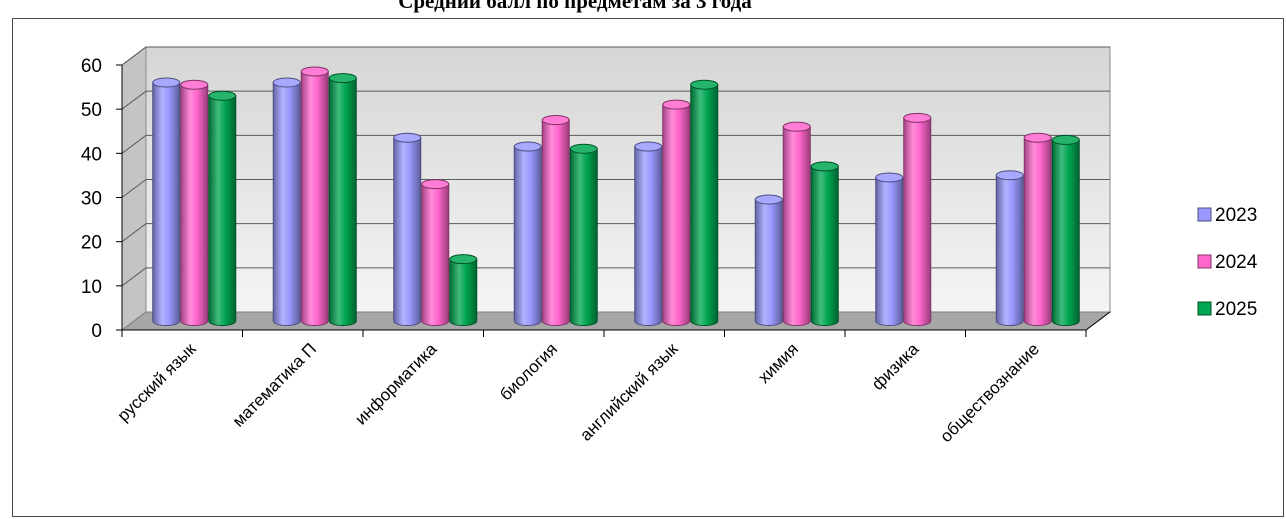 This screenshot has height=519, width=1286. I want to click on legend-item-2025: 2025, so click(1227, 309).